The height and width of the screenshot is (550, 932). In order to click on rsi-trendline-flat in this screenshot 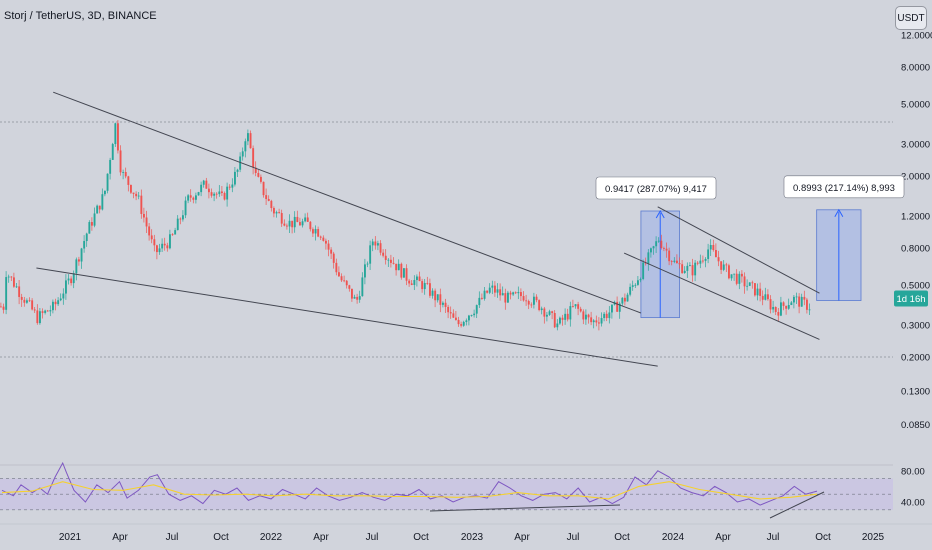, I will do `click(525, 508)`.